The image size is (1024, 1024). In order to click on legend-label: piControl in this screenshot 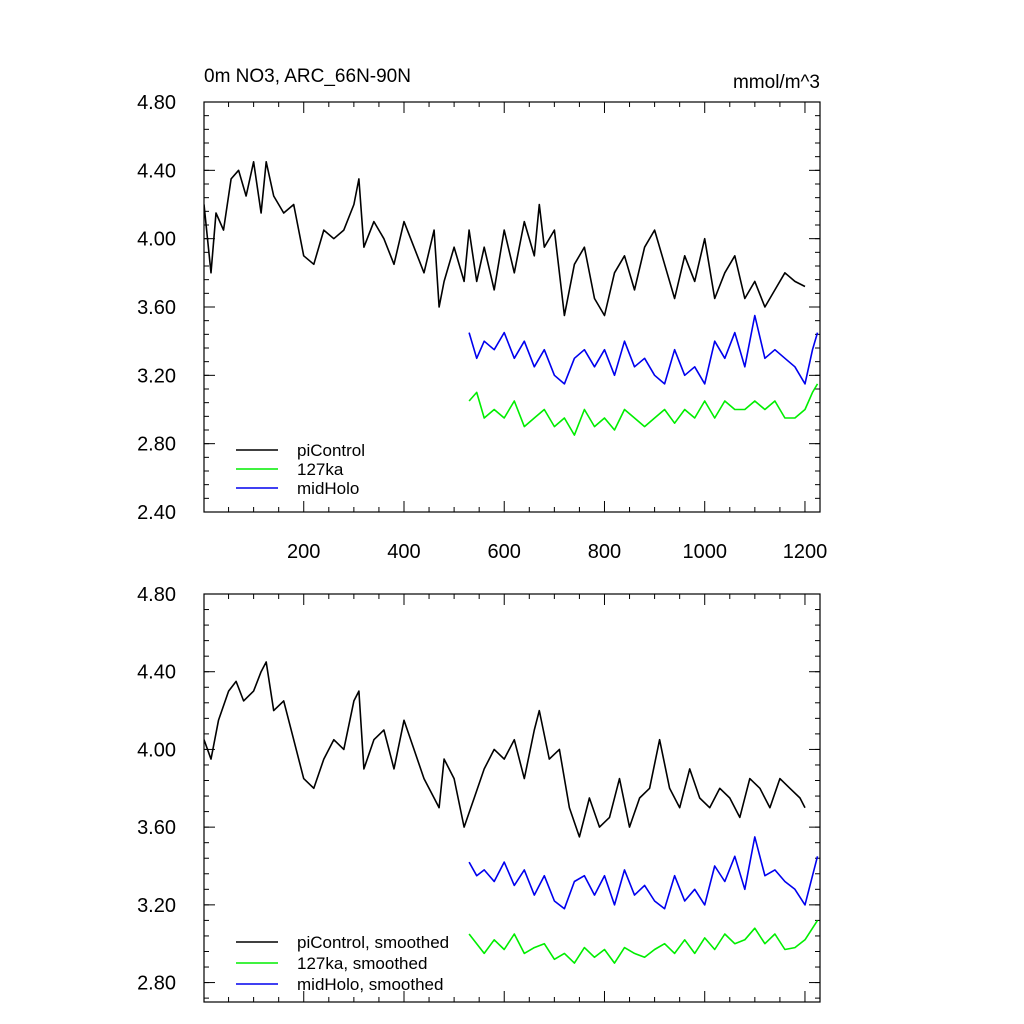, I will do `click(331, 450)`.